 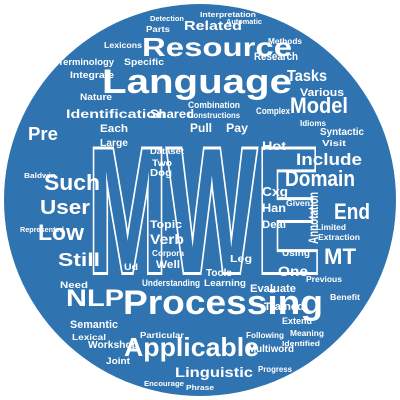 I want to click on word-leg: Leg, so click(x=241, y=259).